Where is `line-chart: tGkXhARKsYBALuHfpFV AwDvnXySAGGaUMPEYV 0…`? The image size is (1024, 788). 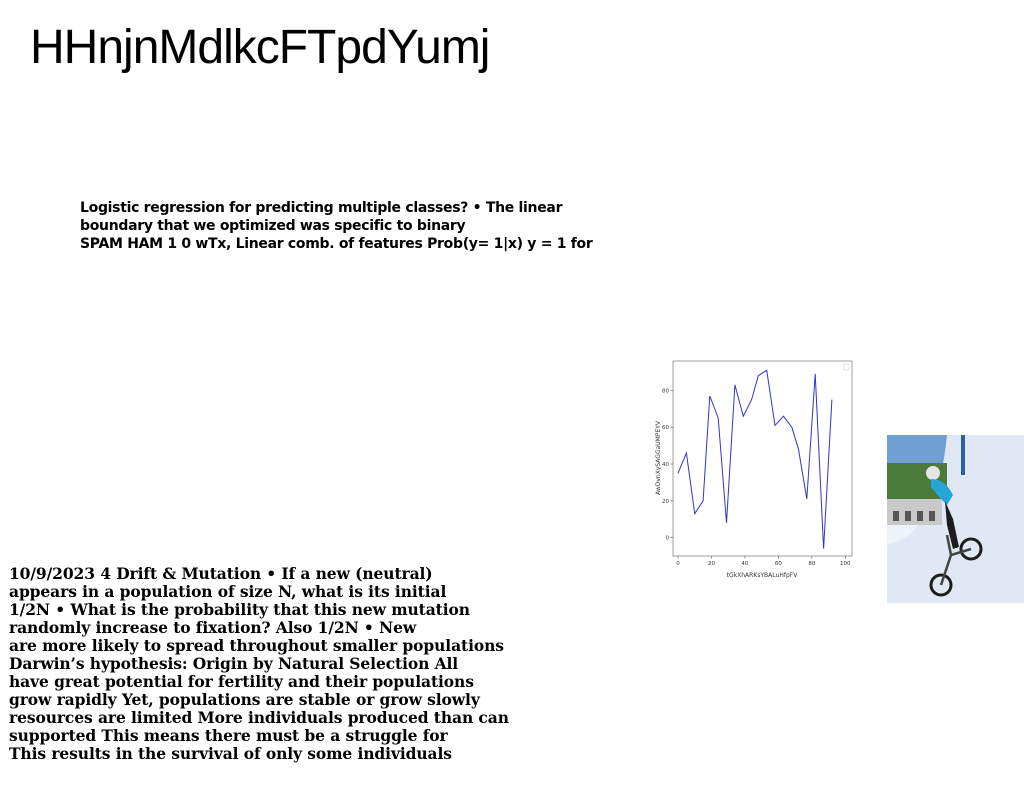 line-chart: tGkXhARKsYBALuHfpFV AwDvnXySAGGaUMPEYV 0… is located at coordinates (754, 469).